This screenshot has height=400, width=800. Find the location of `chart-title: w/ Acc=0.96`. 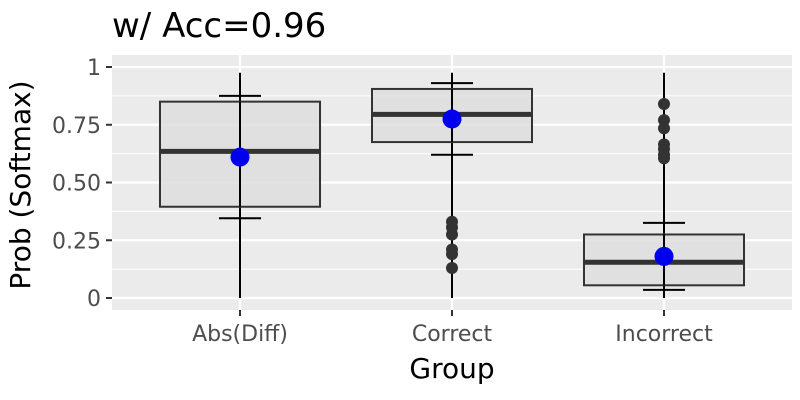

chart-title: w/ Acc=0.96 is located at coordinates (219, 26).